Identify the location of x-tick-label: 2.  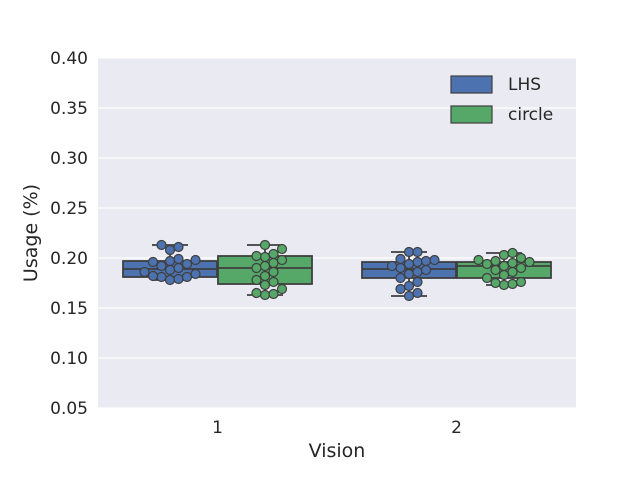
(456, 428).